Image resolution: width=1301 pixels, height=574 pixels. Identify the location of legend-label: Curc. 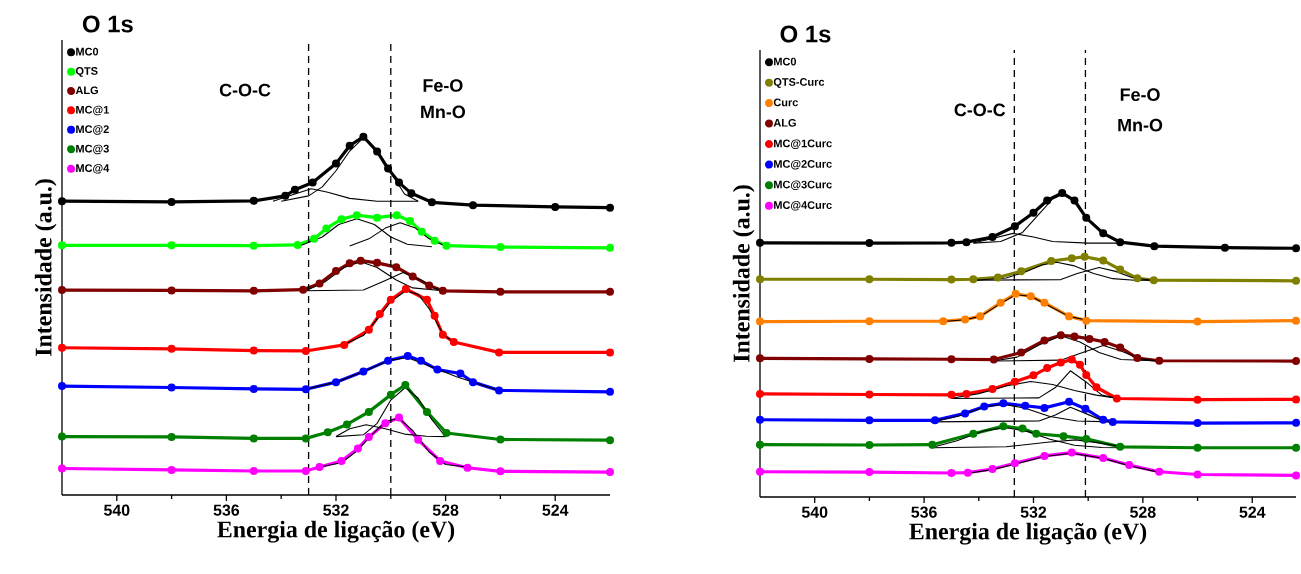
(785, 102).